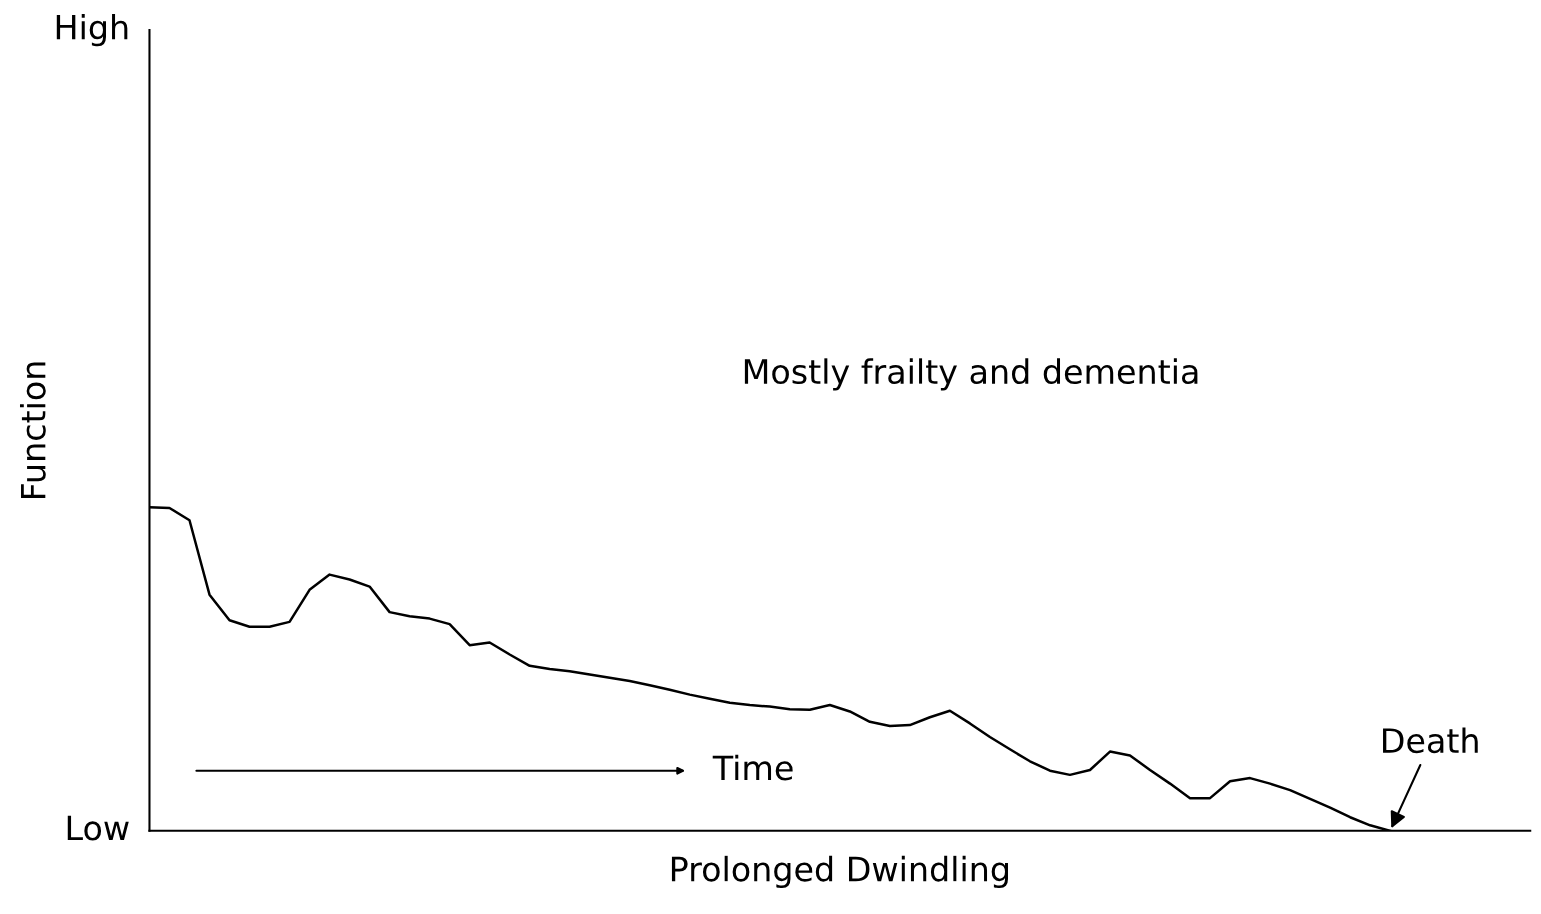 The image size is (1541, 914). I want to click on text: Low, so click(98, 828).